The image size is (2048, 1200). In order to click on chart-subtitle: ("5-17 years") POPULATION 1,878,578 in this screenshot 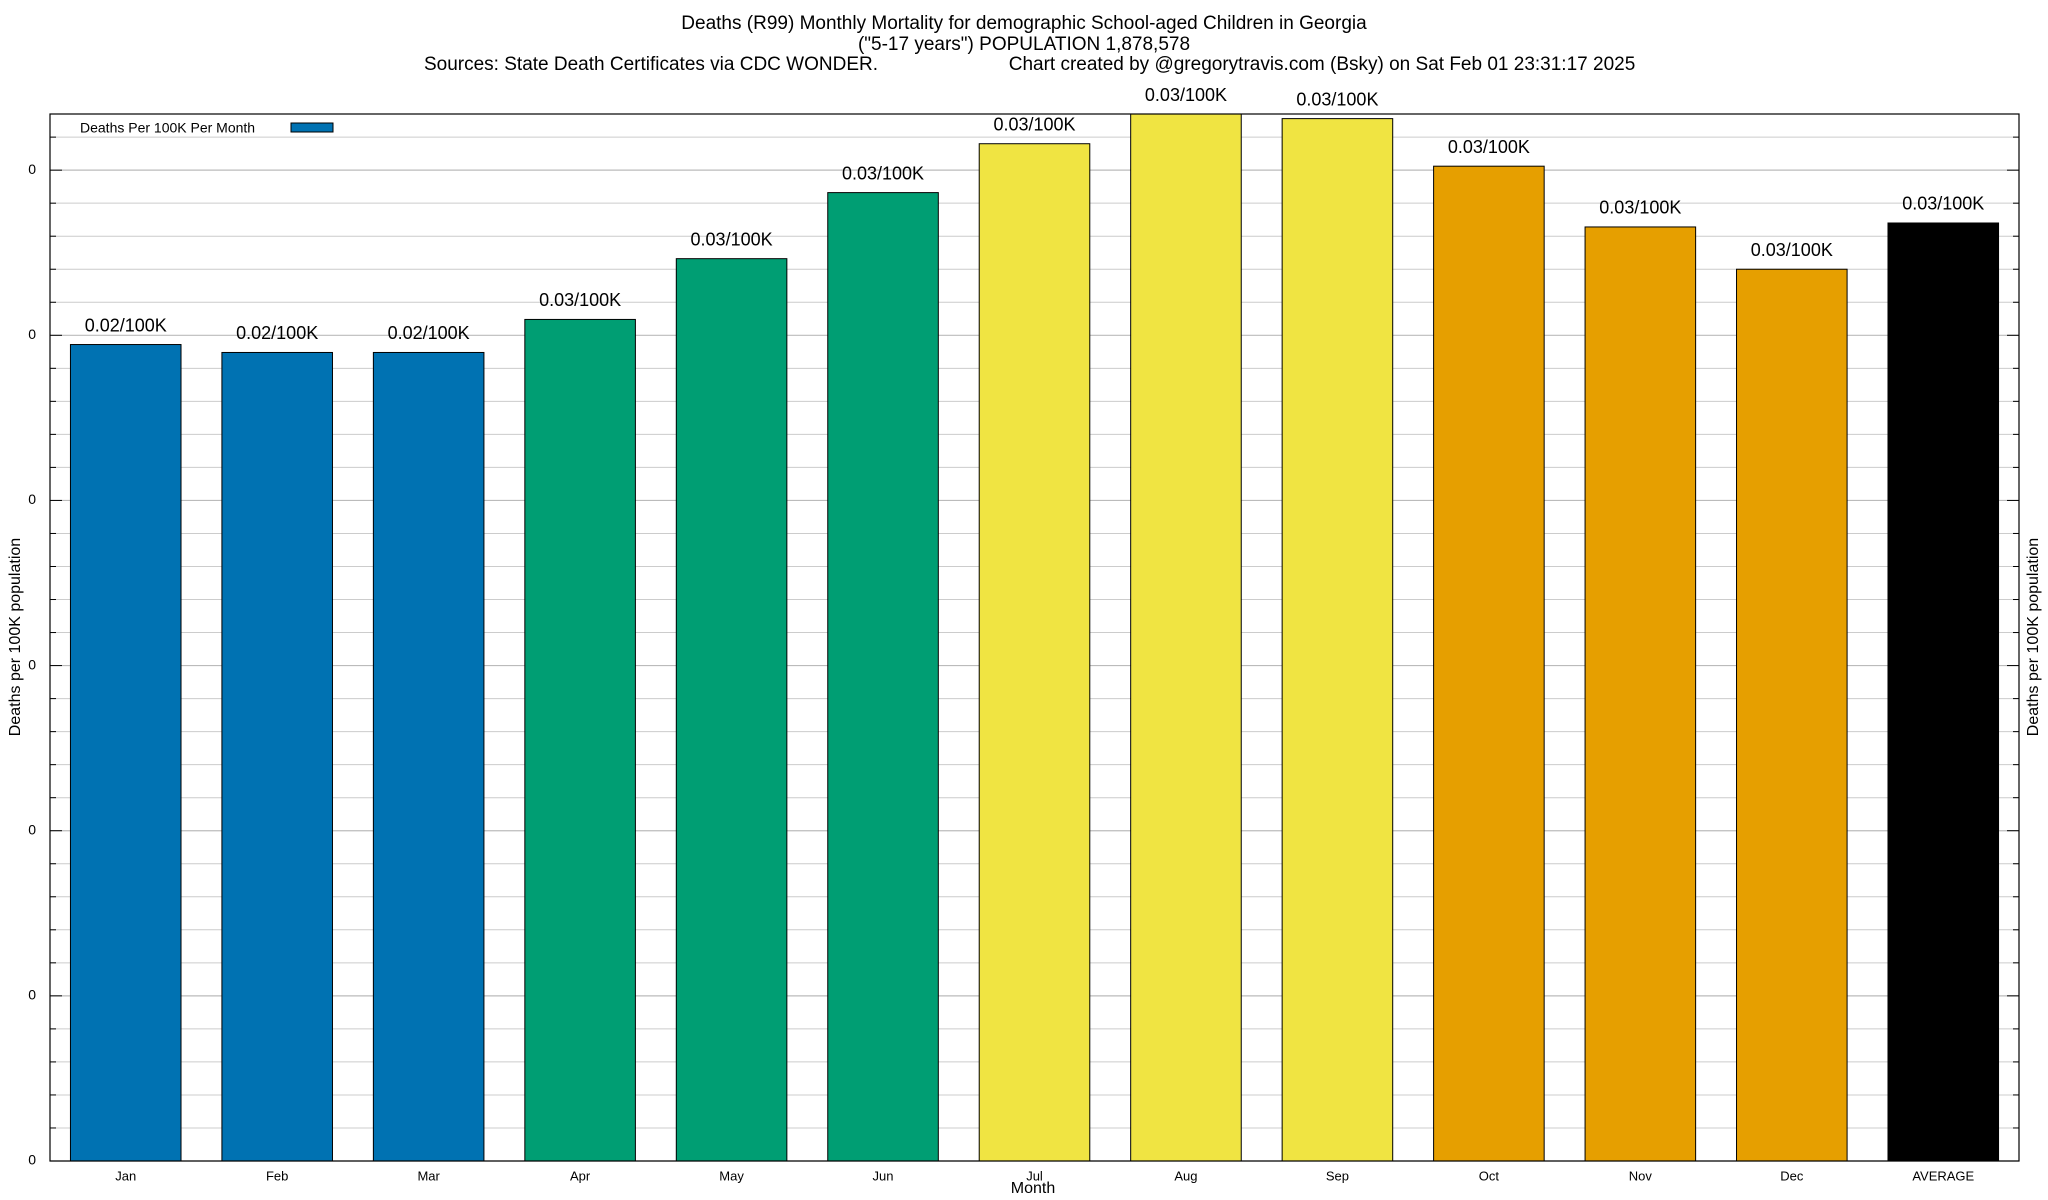, I will do `click(1024, 44)`.